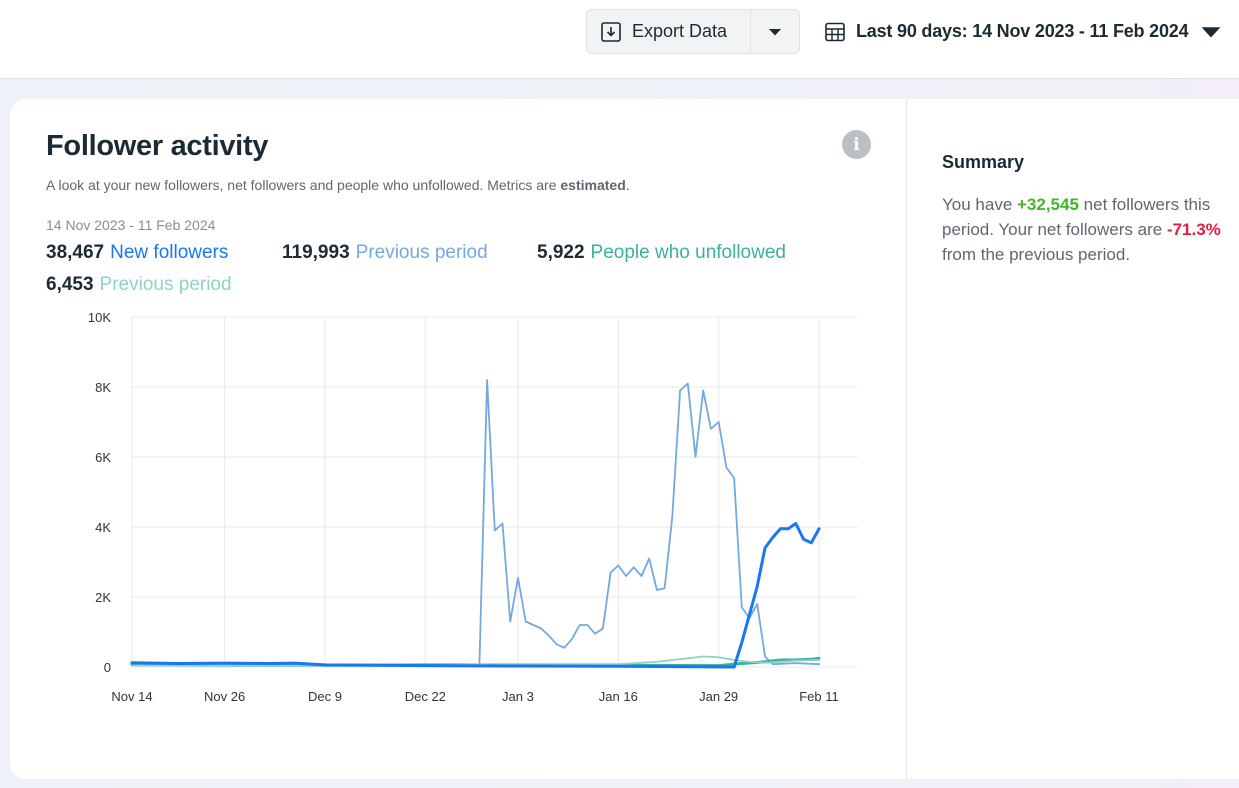 The width and height of the screenshot is (1239, 788). I want to click on date-range-selector: Last 90 days: 14 Nov 2023 - 11 Feb 2024, so click(1024, 31).